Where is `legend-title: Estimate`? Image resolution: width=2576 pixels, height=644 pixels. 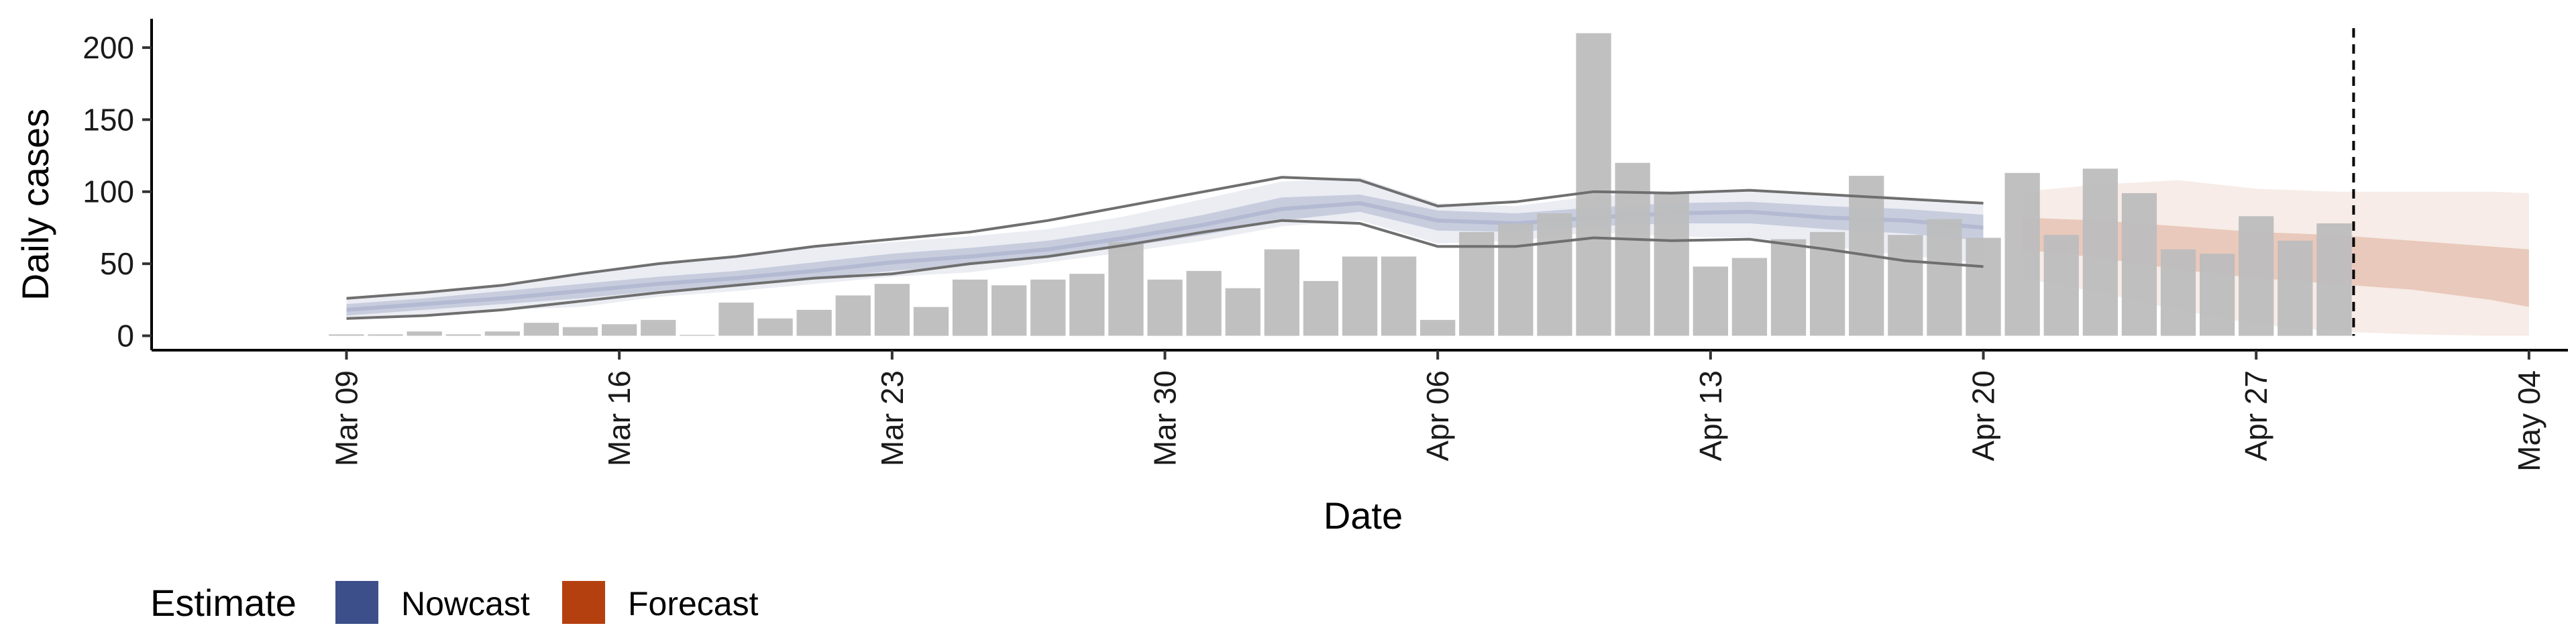
legend-title: Estimate is located at coordinates (223, 603).